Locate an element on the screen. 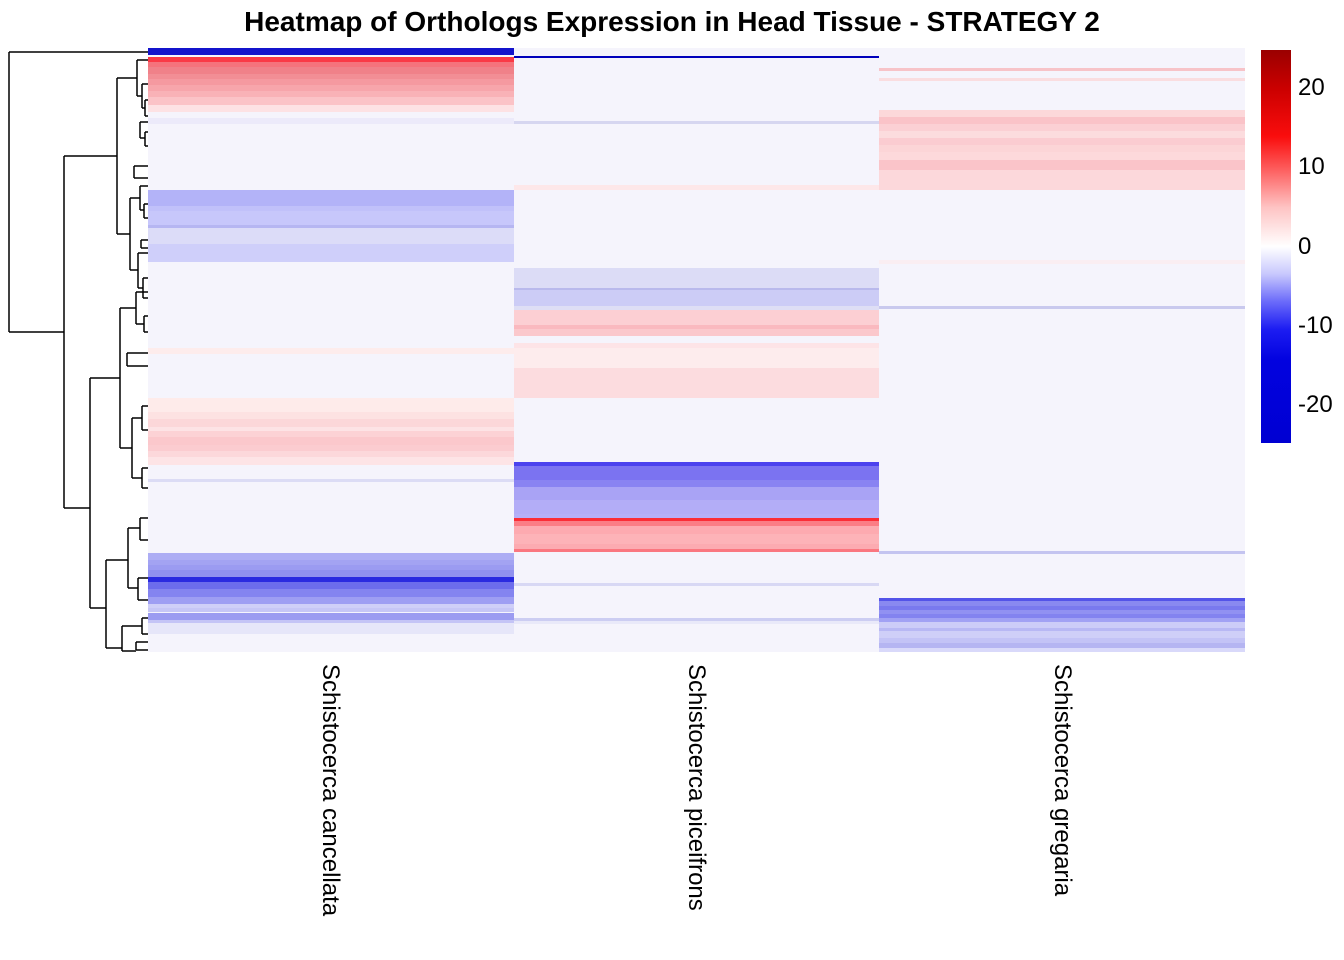  colorbar-gradient is located at coordinates (1276, 246).